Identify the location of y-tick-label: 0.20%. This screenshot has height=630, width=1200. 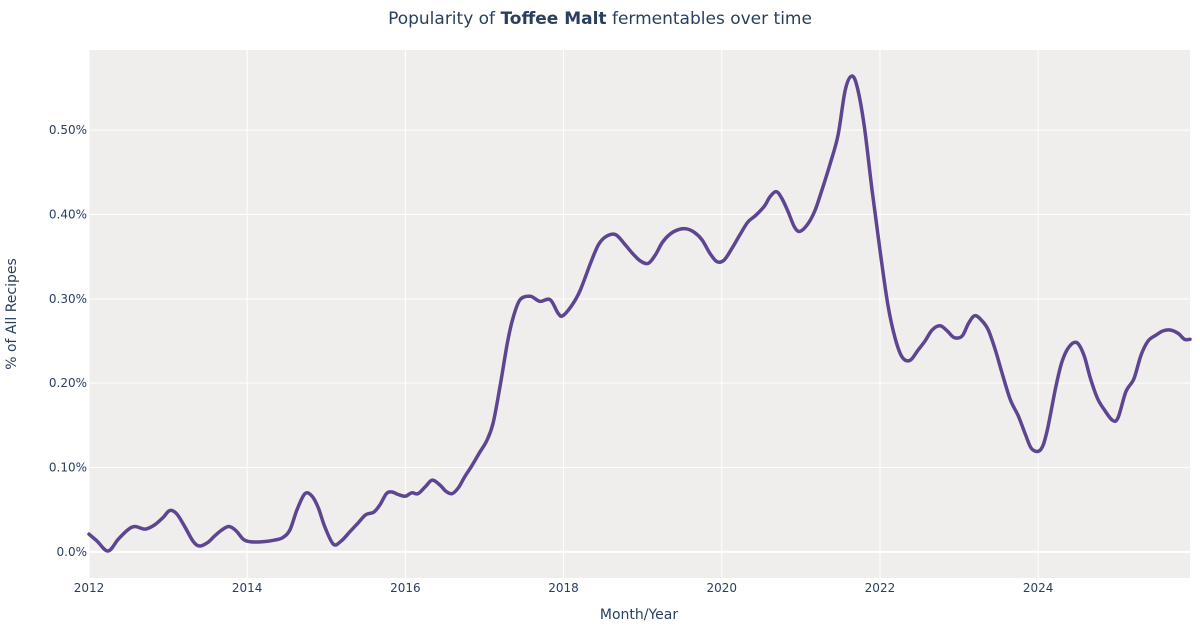
(68, 383).